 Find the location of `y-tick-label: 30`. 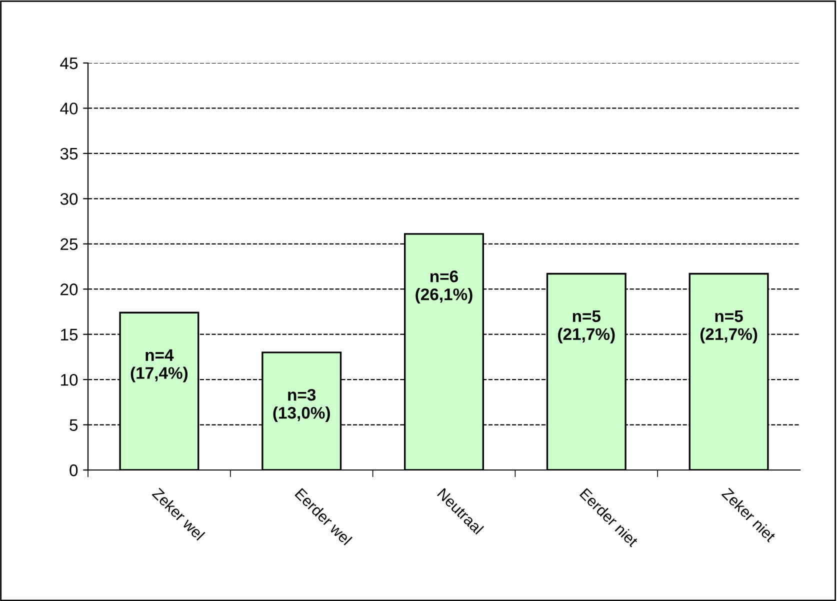

y-tick-label: 30 is located at coordinates (69, 199).